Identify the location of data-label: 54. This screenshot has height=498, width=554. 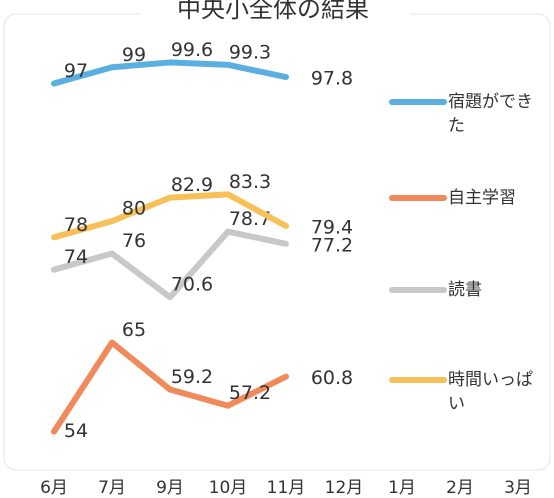
(76, 431).